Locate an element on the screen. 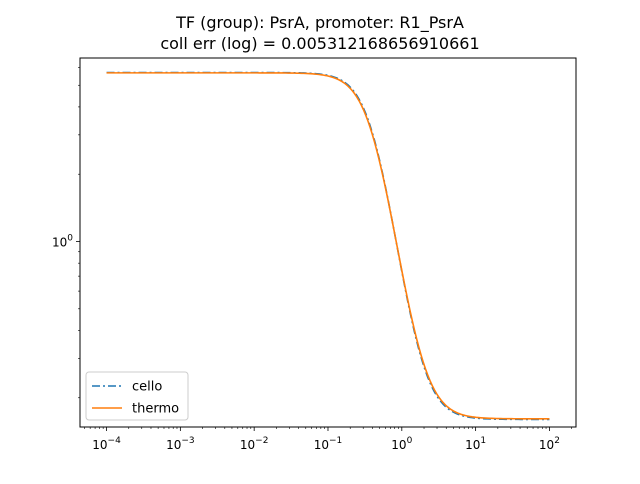 The image size is (640, 484). x-tick-label-1: 10⁻³ is located at coordinates (180, 444).